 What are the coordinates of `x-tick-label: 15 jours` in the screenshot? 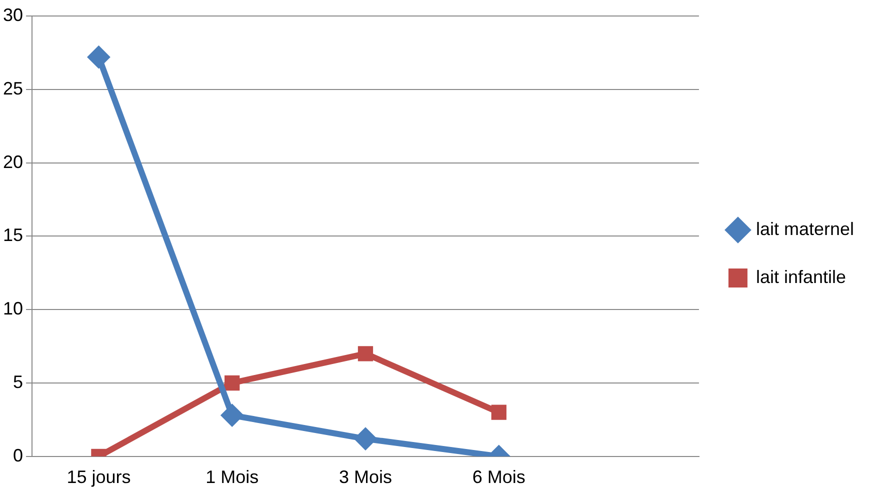 It's located at (98, 477).